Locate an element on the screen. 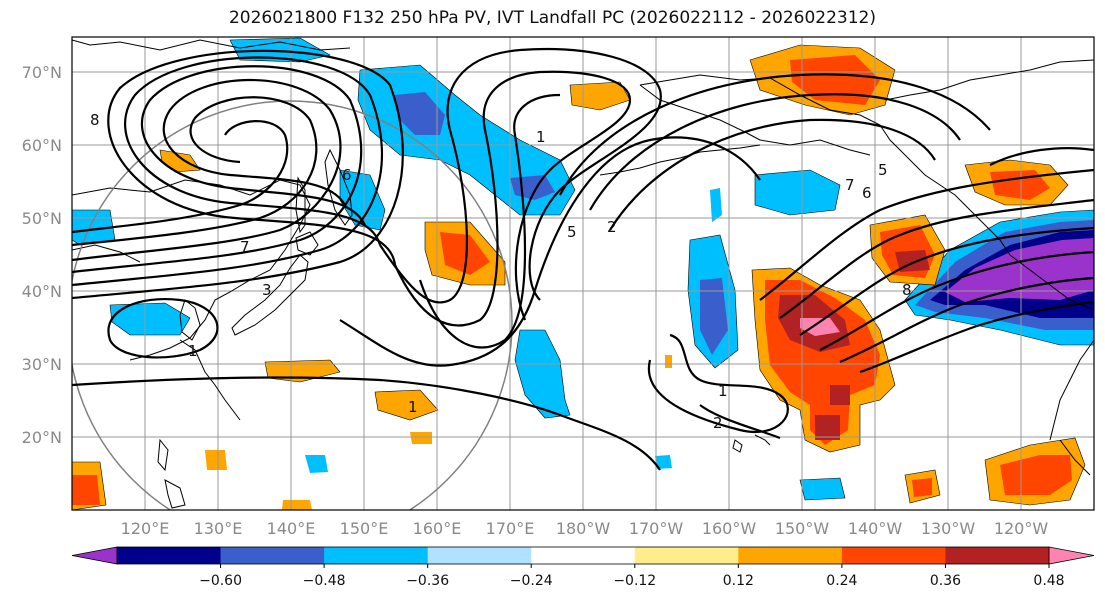 This screenshot has width=1105, height=604. lat-label: 40°N is located at coordinates (42, 291).